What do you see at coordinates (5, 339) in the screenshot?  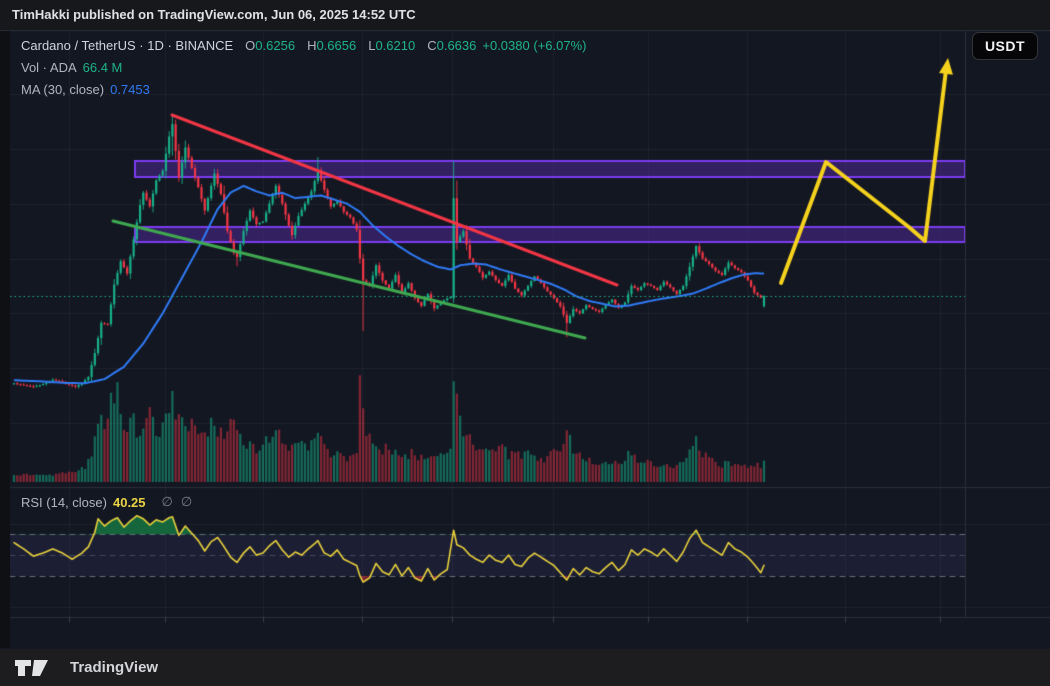 I see `chart-left-margin` at bounding box center [5, 339].